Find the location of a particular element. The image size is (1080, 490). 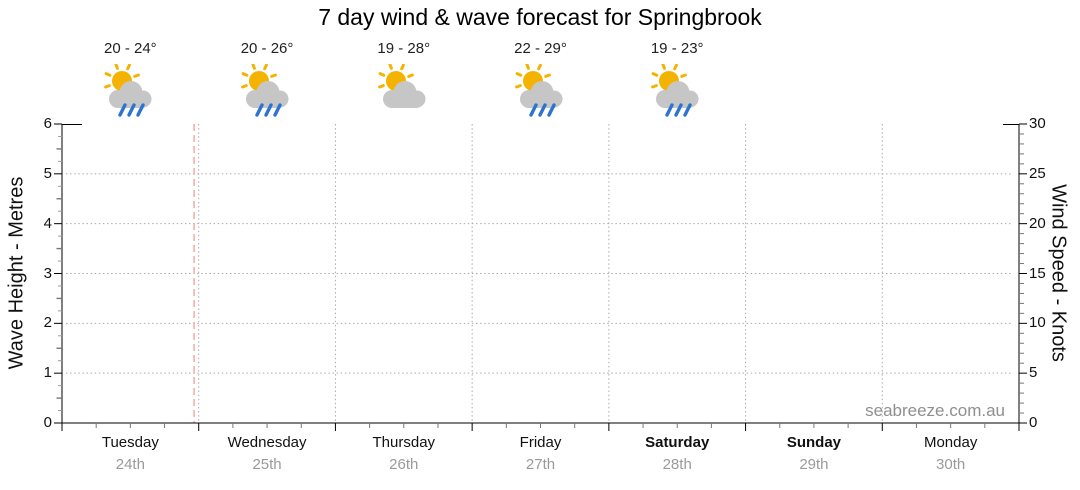

wave-axis-tick-label: 0 is located at coordinates (47, 422).